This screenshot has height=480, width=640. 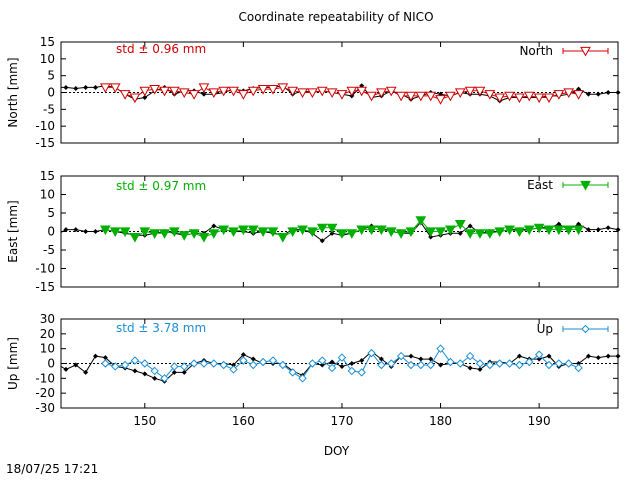 I want to click on up-ytick-label: 10, so click(x=47, y=349).